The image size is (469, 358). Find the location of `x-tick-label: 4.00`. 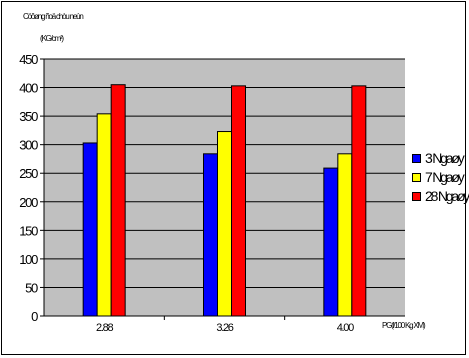

x-tick-label: 4.00 is located at coordinates (345, 328).